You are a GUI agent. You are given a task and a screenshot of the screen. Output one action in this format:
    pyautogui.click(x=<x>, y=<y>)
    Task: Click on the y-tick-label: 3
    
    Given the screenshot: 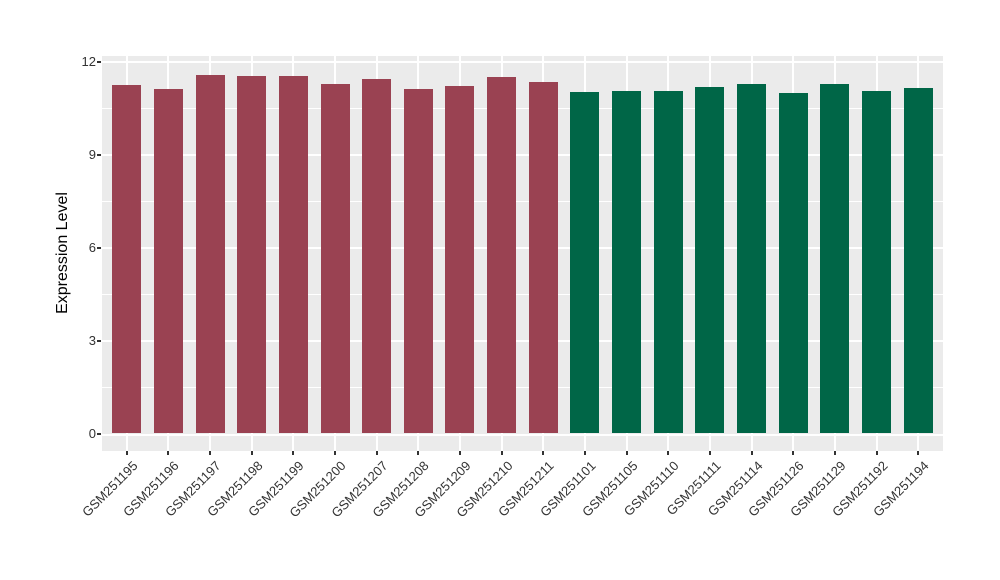 What is the action you would take?
    pyautogui.click(x=92, y=340)
    